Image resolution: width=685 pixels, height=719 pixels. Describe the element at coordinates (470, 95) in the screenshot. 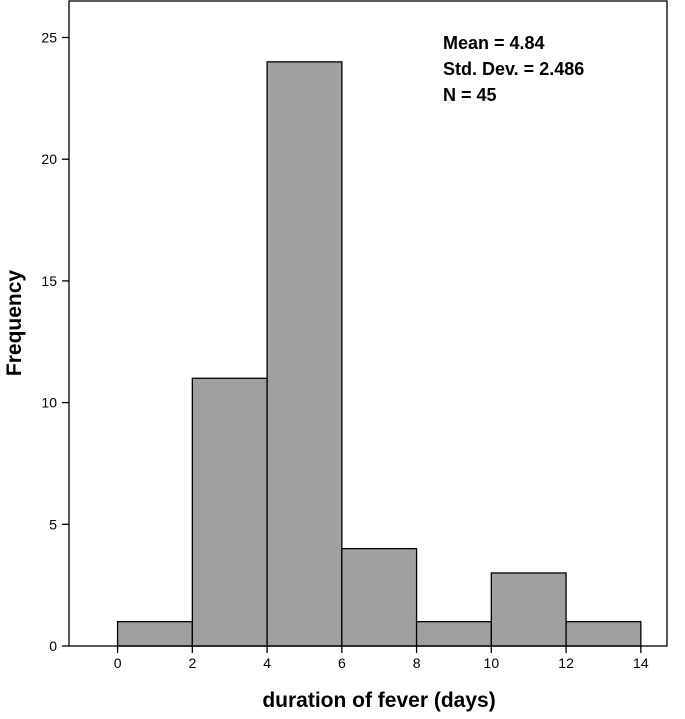

I see `n-stat: N = 45` at that location.